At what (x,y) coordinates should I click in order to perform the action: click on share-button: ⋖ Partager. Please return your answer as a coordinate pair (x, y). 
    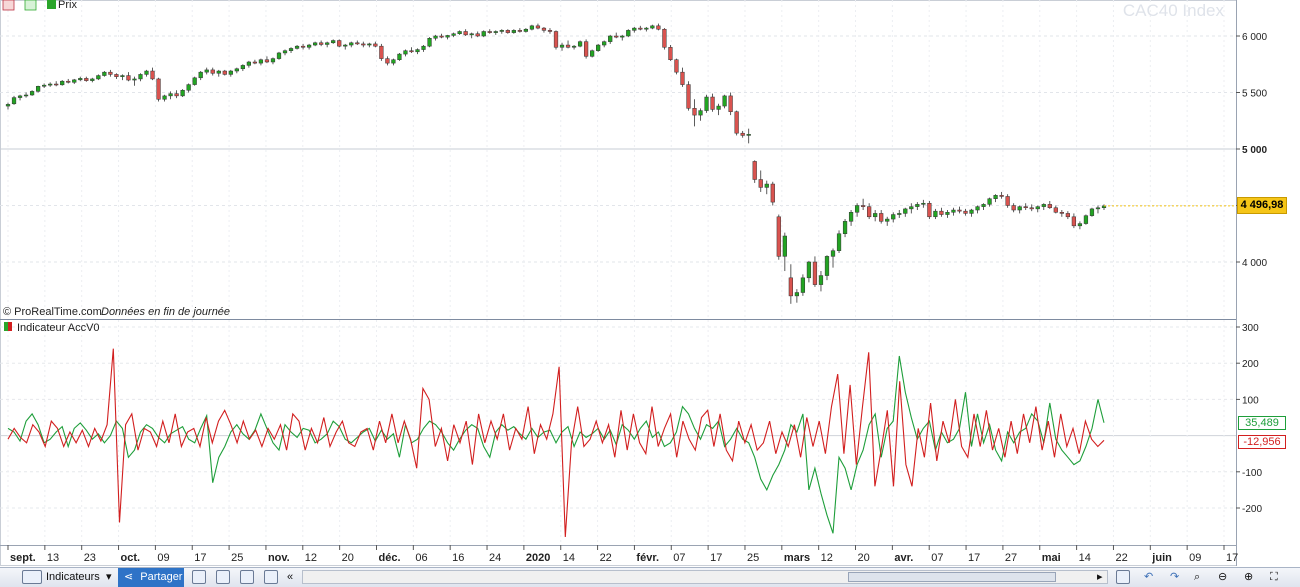
    Looking at the image, I should click on (151, 577).